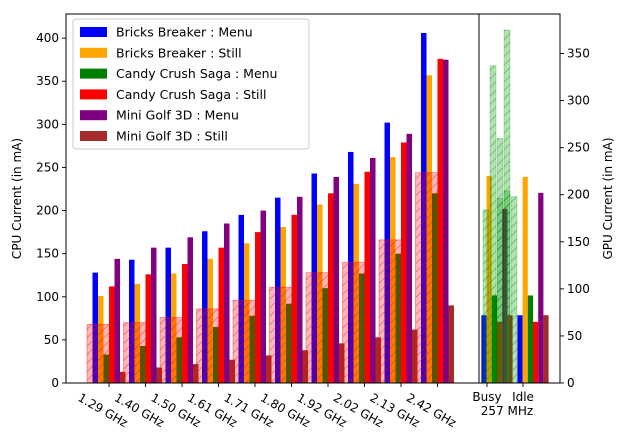  I want to click on y-left-tick-label: 0, so click(55, 383).